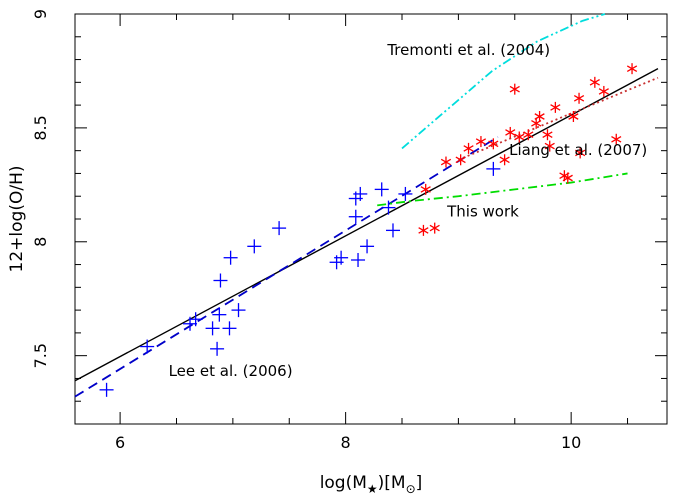  What do you see at coordinates (482, 212) in the screenshot?
I see `annotation-label: This work` at bounding box center [482, 212].